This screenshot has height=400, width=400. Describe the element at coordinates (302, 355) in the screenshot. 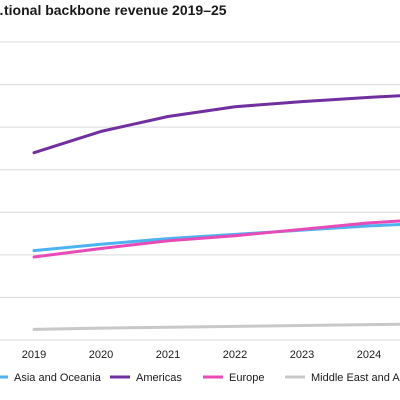

I see `x-tick-label: 2023` at that location.